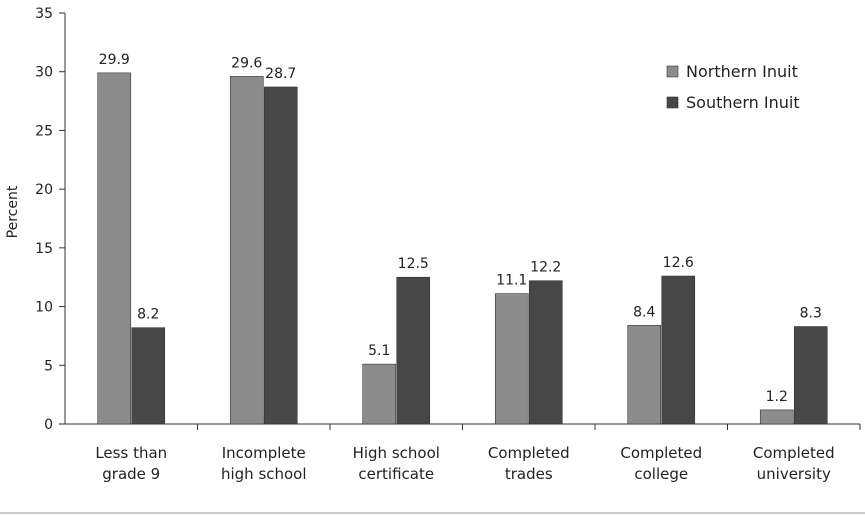 Image resolution: width=865 pixels, height=515 pixels. Describe the element at coordinates (794, 474) in the screenshot. I see `x-category-label: university` at that location.